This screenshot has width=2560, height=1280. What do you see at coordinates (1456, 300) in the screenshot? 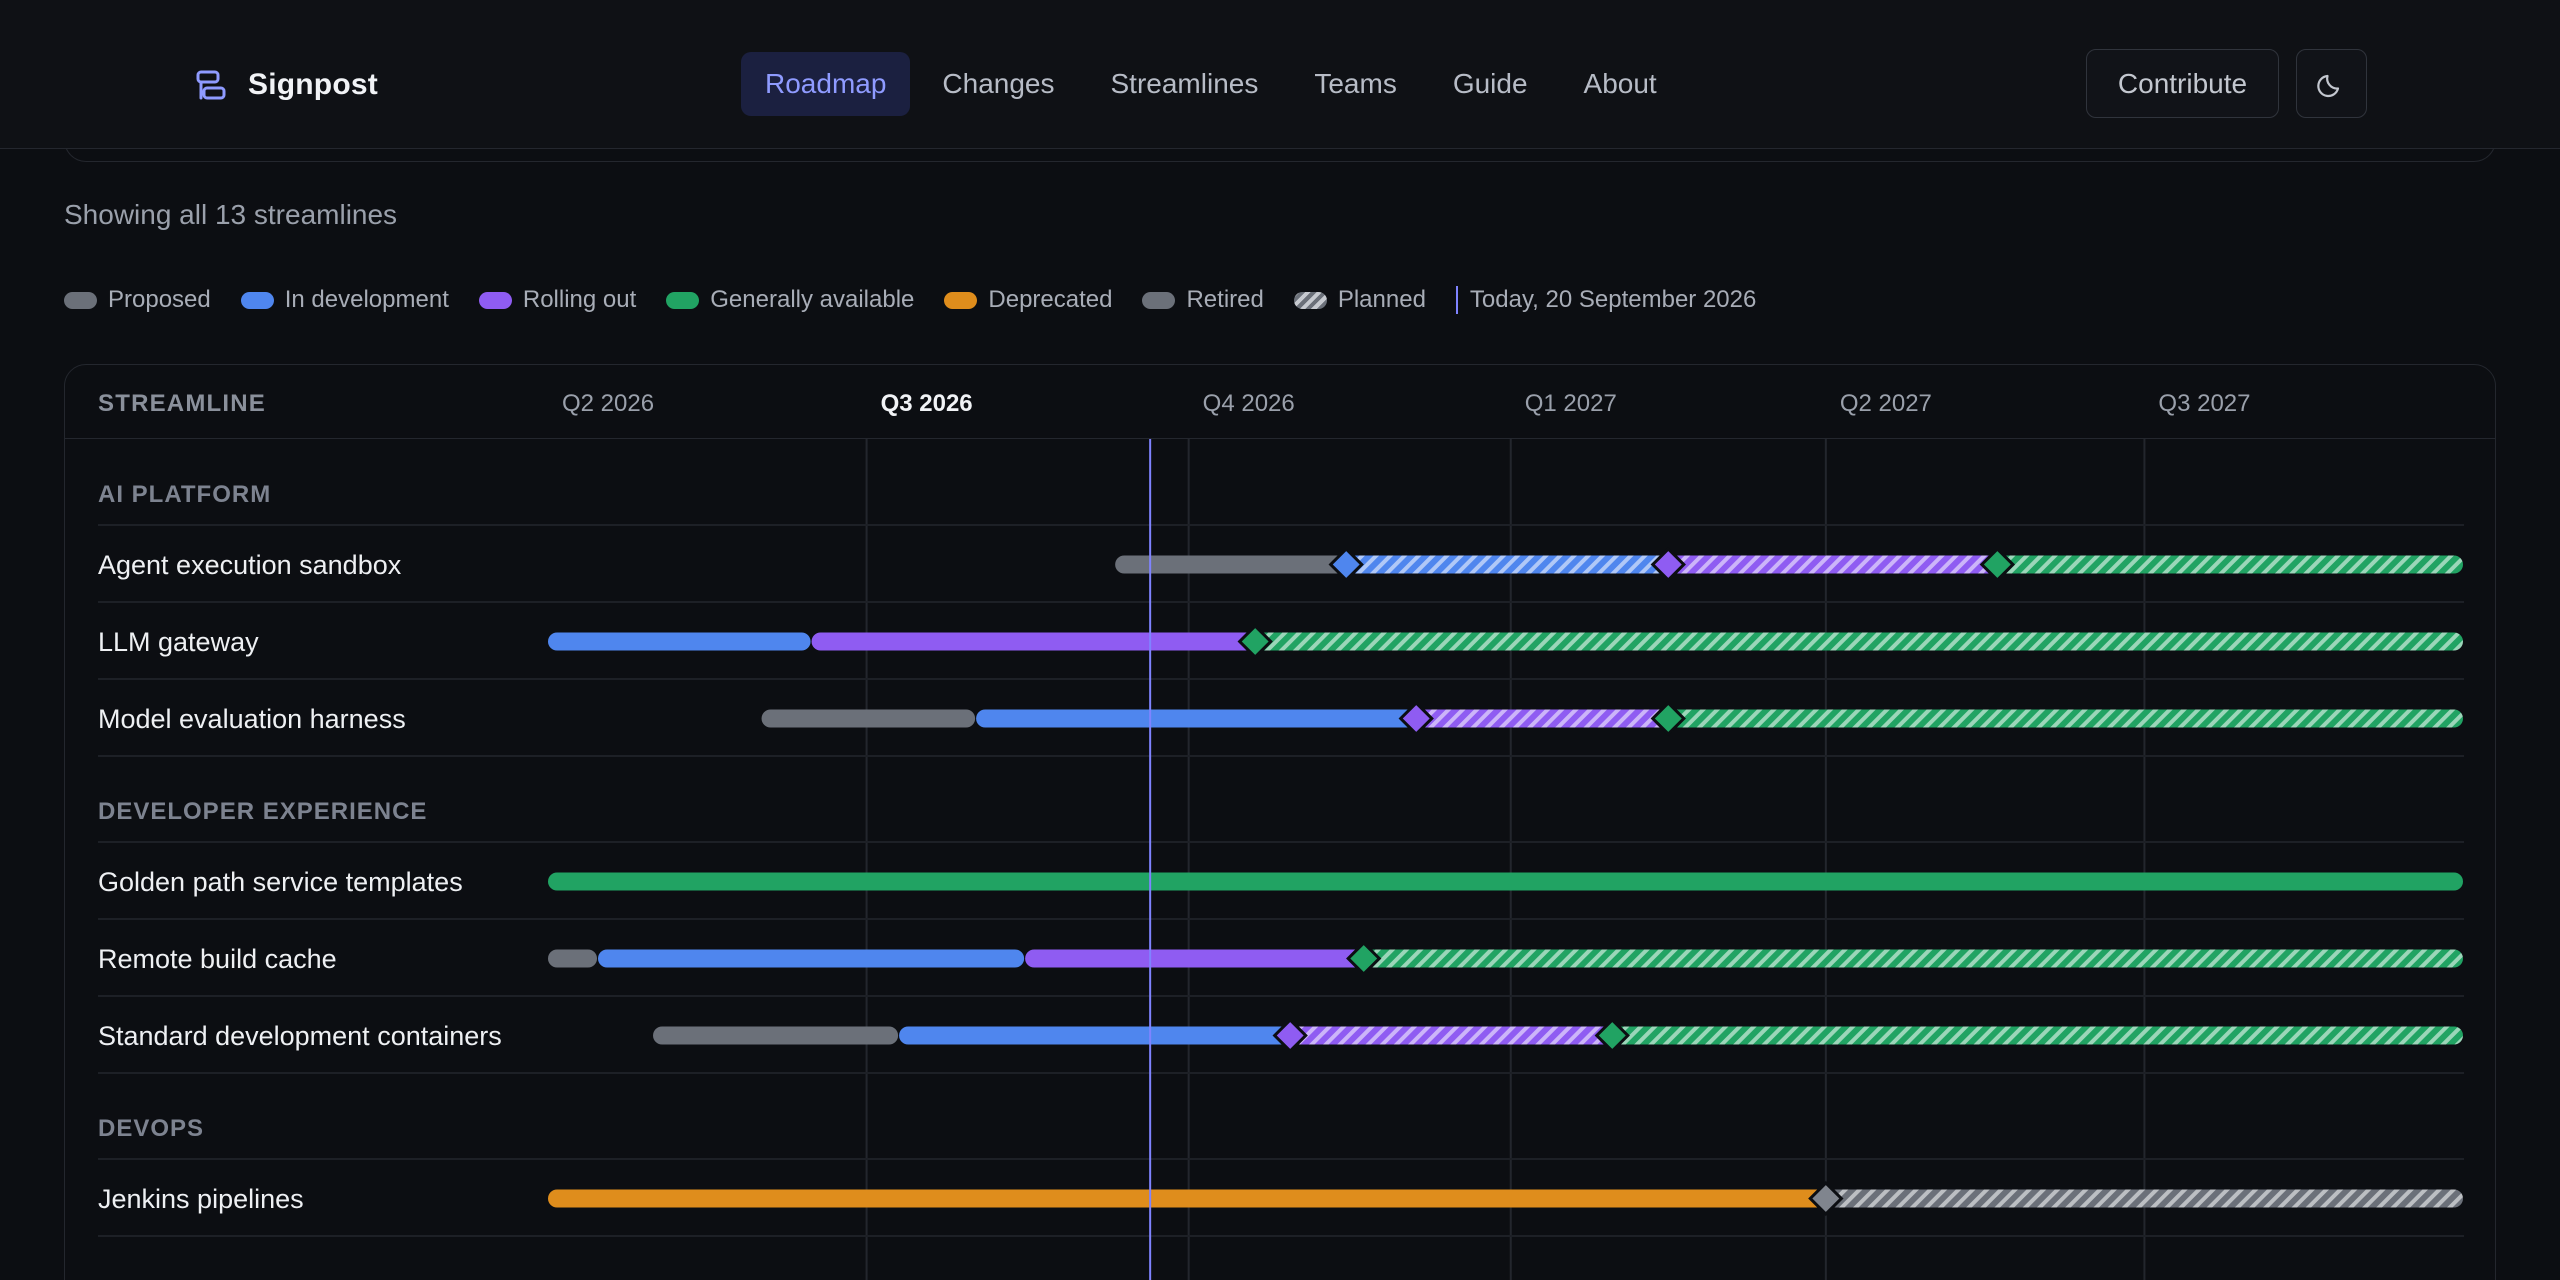
I see `today-marker` at bounding box center [1456, 300].